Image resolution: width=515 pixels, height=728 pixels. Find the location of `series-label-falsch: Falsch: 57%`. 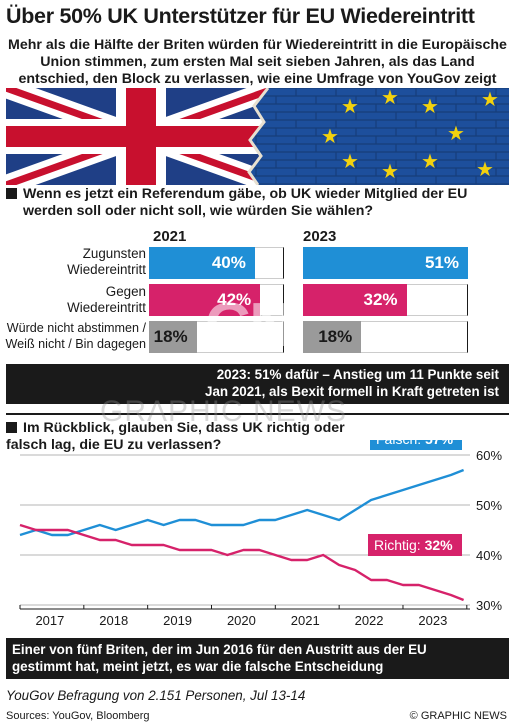

series-label-falsch: Falsch: 57% is located at coordinates (415, 443).